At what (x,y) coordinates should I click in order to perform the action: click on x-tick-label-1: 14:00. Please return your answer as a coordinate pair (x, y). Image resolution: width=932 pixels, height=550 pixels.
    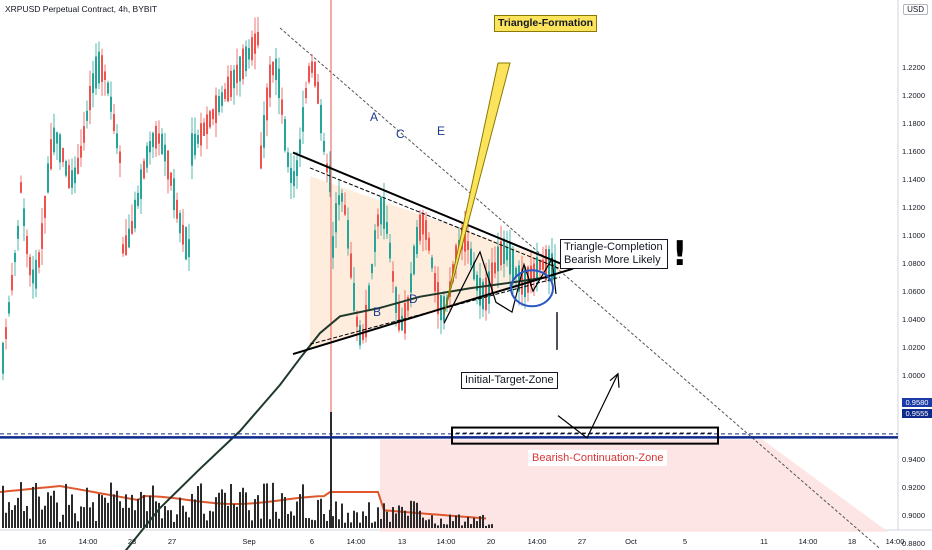
    Looking at the image, I should click on (88, 541).